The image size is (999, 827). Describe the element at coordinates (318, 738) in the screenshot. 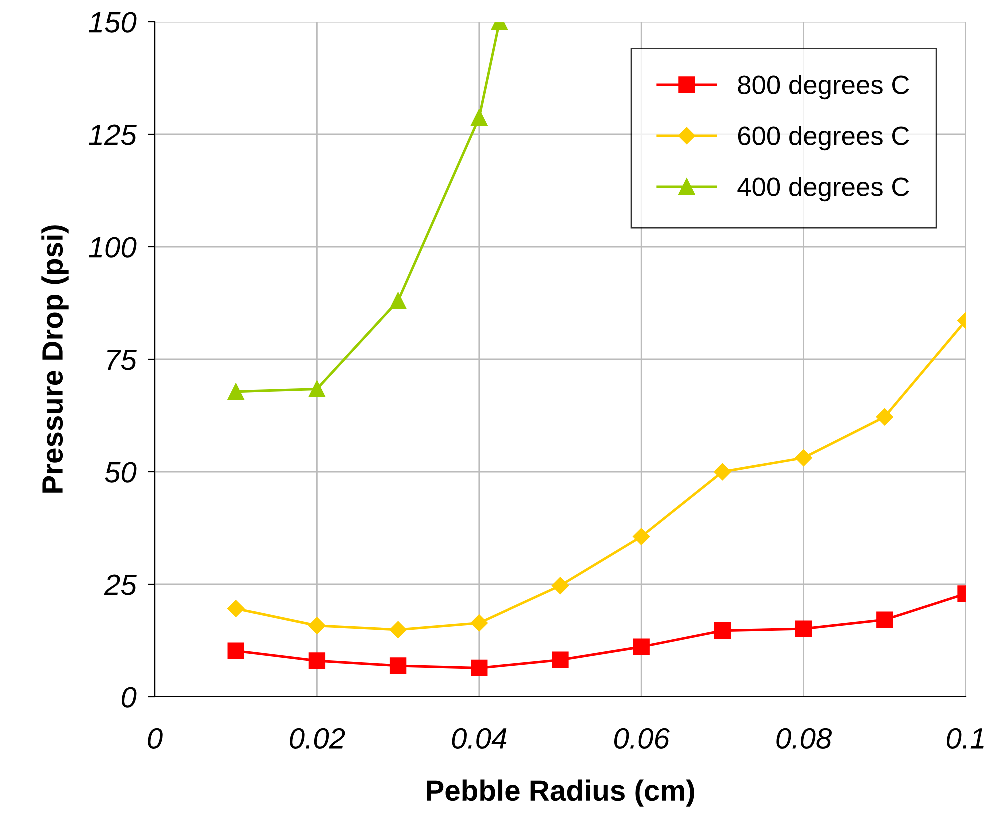

I see `x-tick-label: 0.02` at that location.